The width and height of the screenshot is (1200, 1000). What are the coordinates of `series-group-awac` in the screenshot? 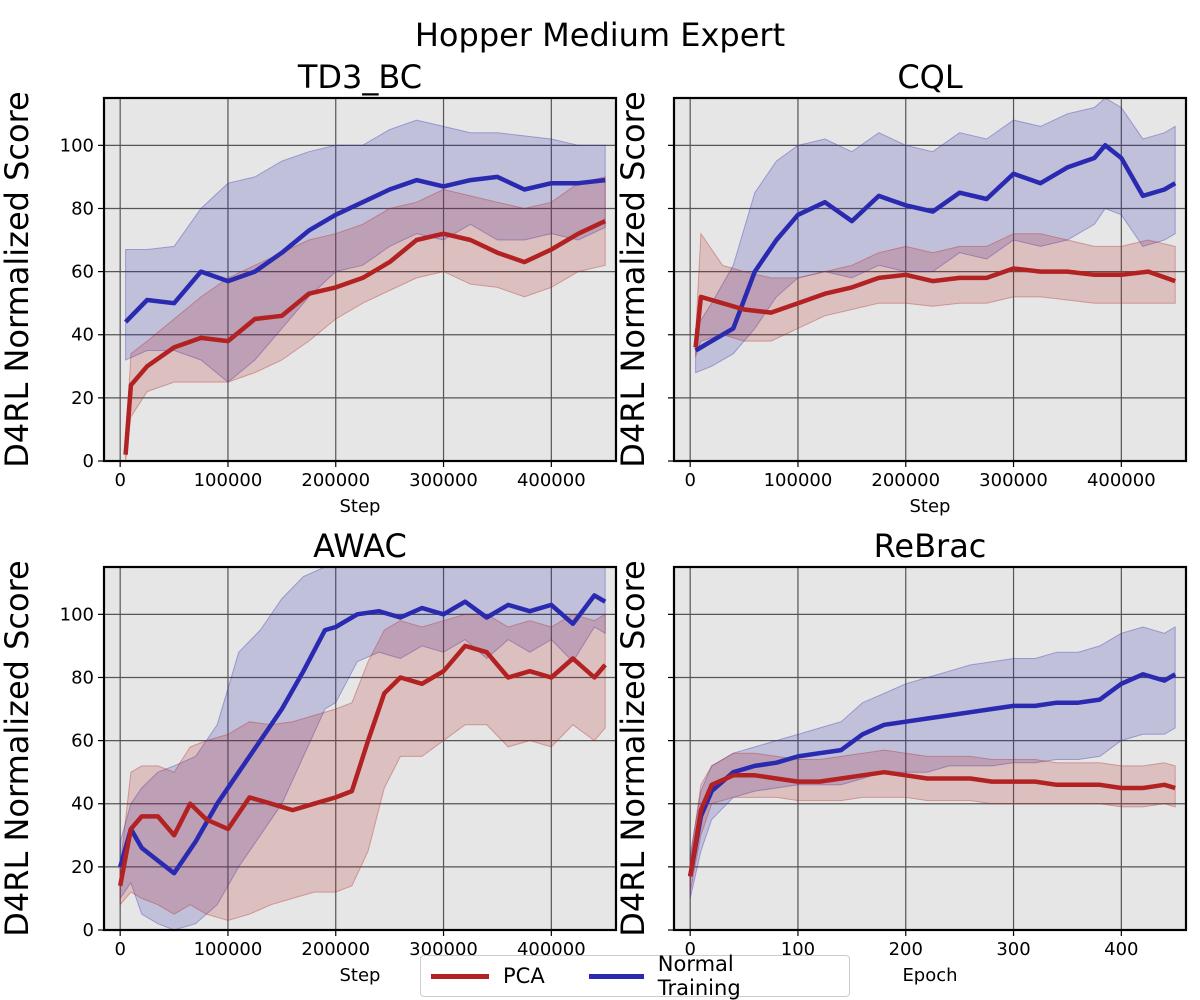 It's located at (362, 748).